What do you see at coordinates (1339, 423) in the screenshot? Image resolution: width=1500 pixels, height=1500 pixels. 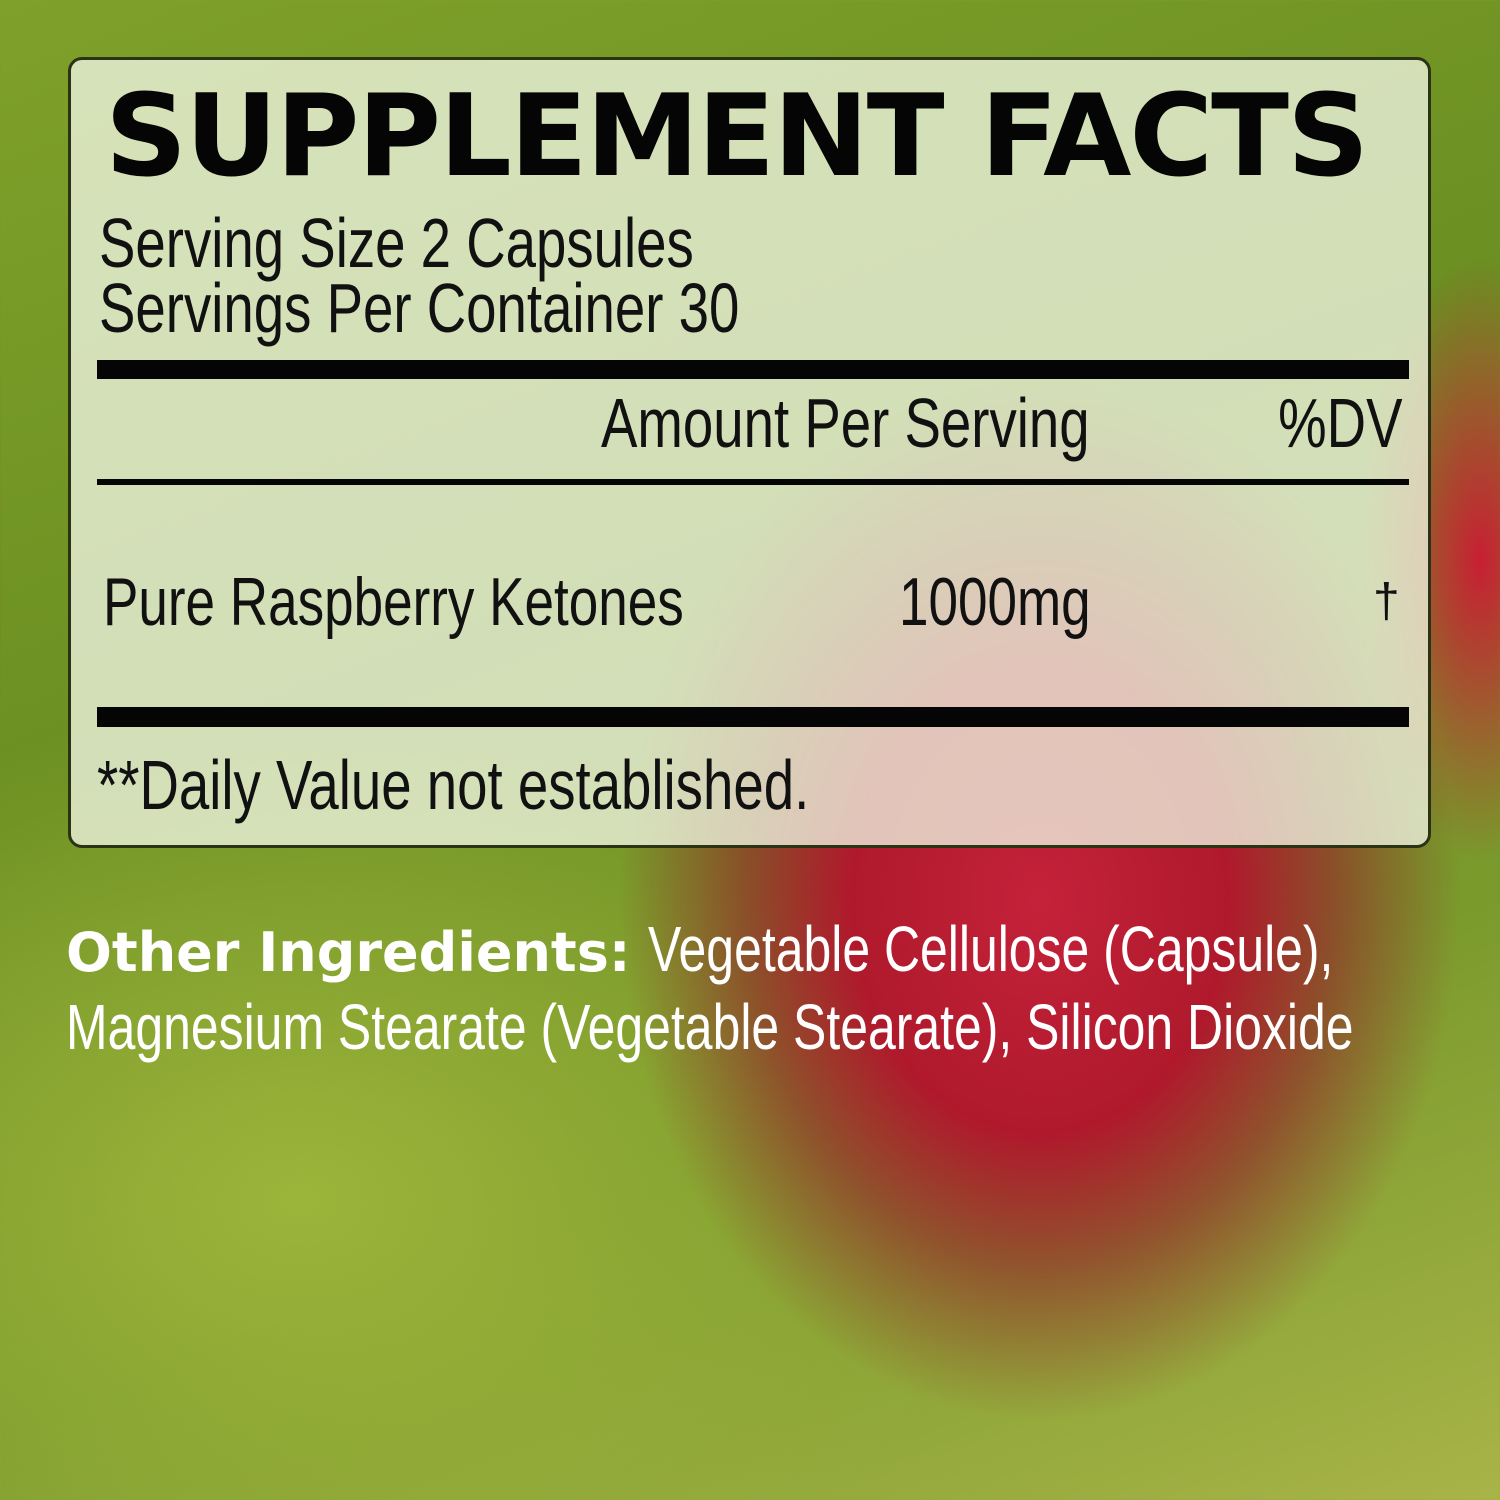 I see `dv-header: %DV` at bounding box center [1339, 423].